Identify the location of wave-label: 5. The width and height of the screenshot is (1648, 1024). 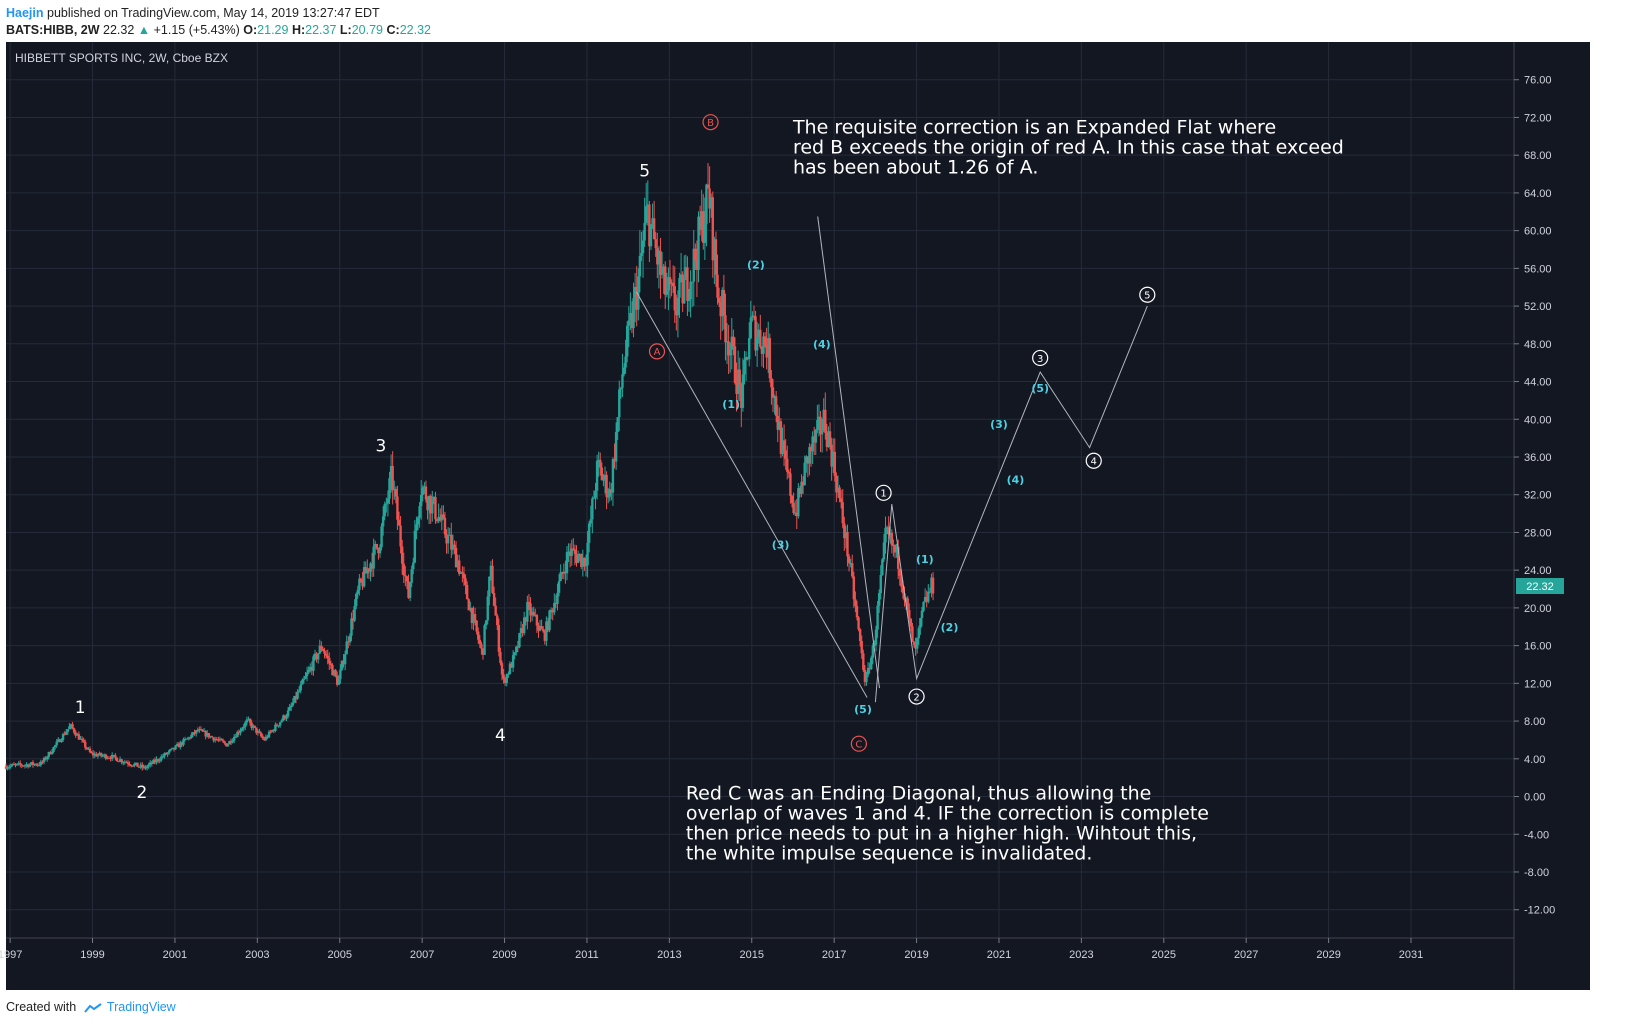
(1147, 296).